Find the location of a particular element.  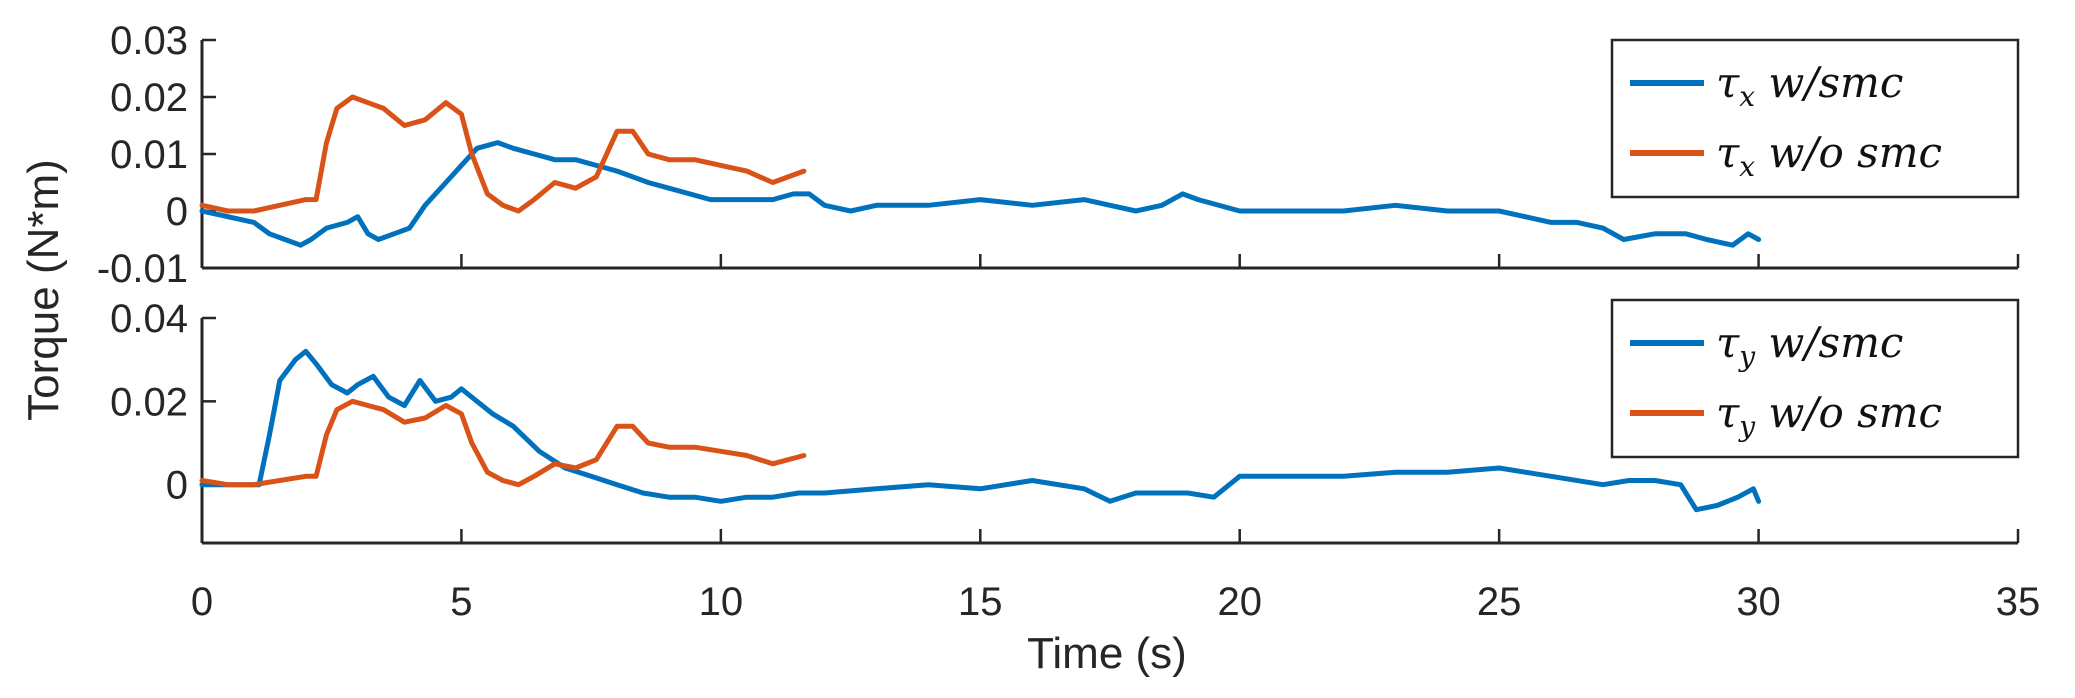

y-tick-label: 0.01 is located at coordinates (149, 155).